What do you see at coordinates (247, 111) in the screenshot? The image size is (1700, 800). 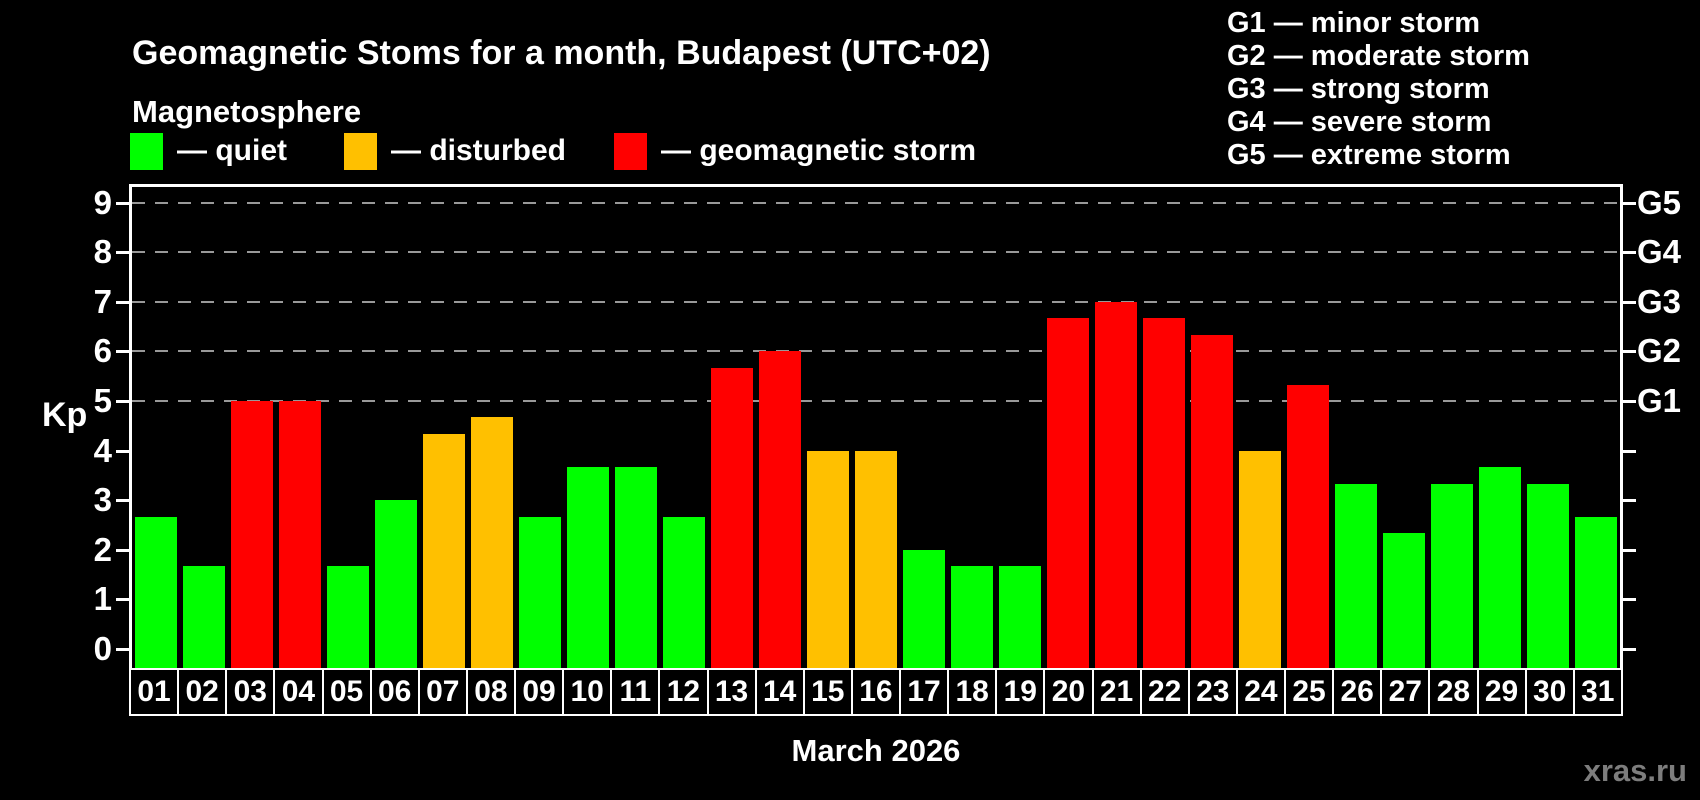 I see `magnetosphere-heading: Magnetosphere` at bounding box center [247, 111].